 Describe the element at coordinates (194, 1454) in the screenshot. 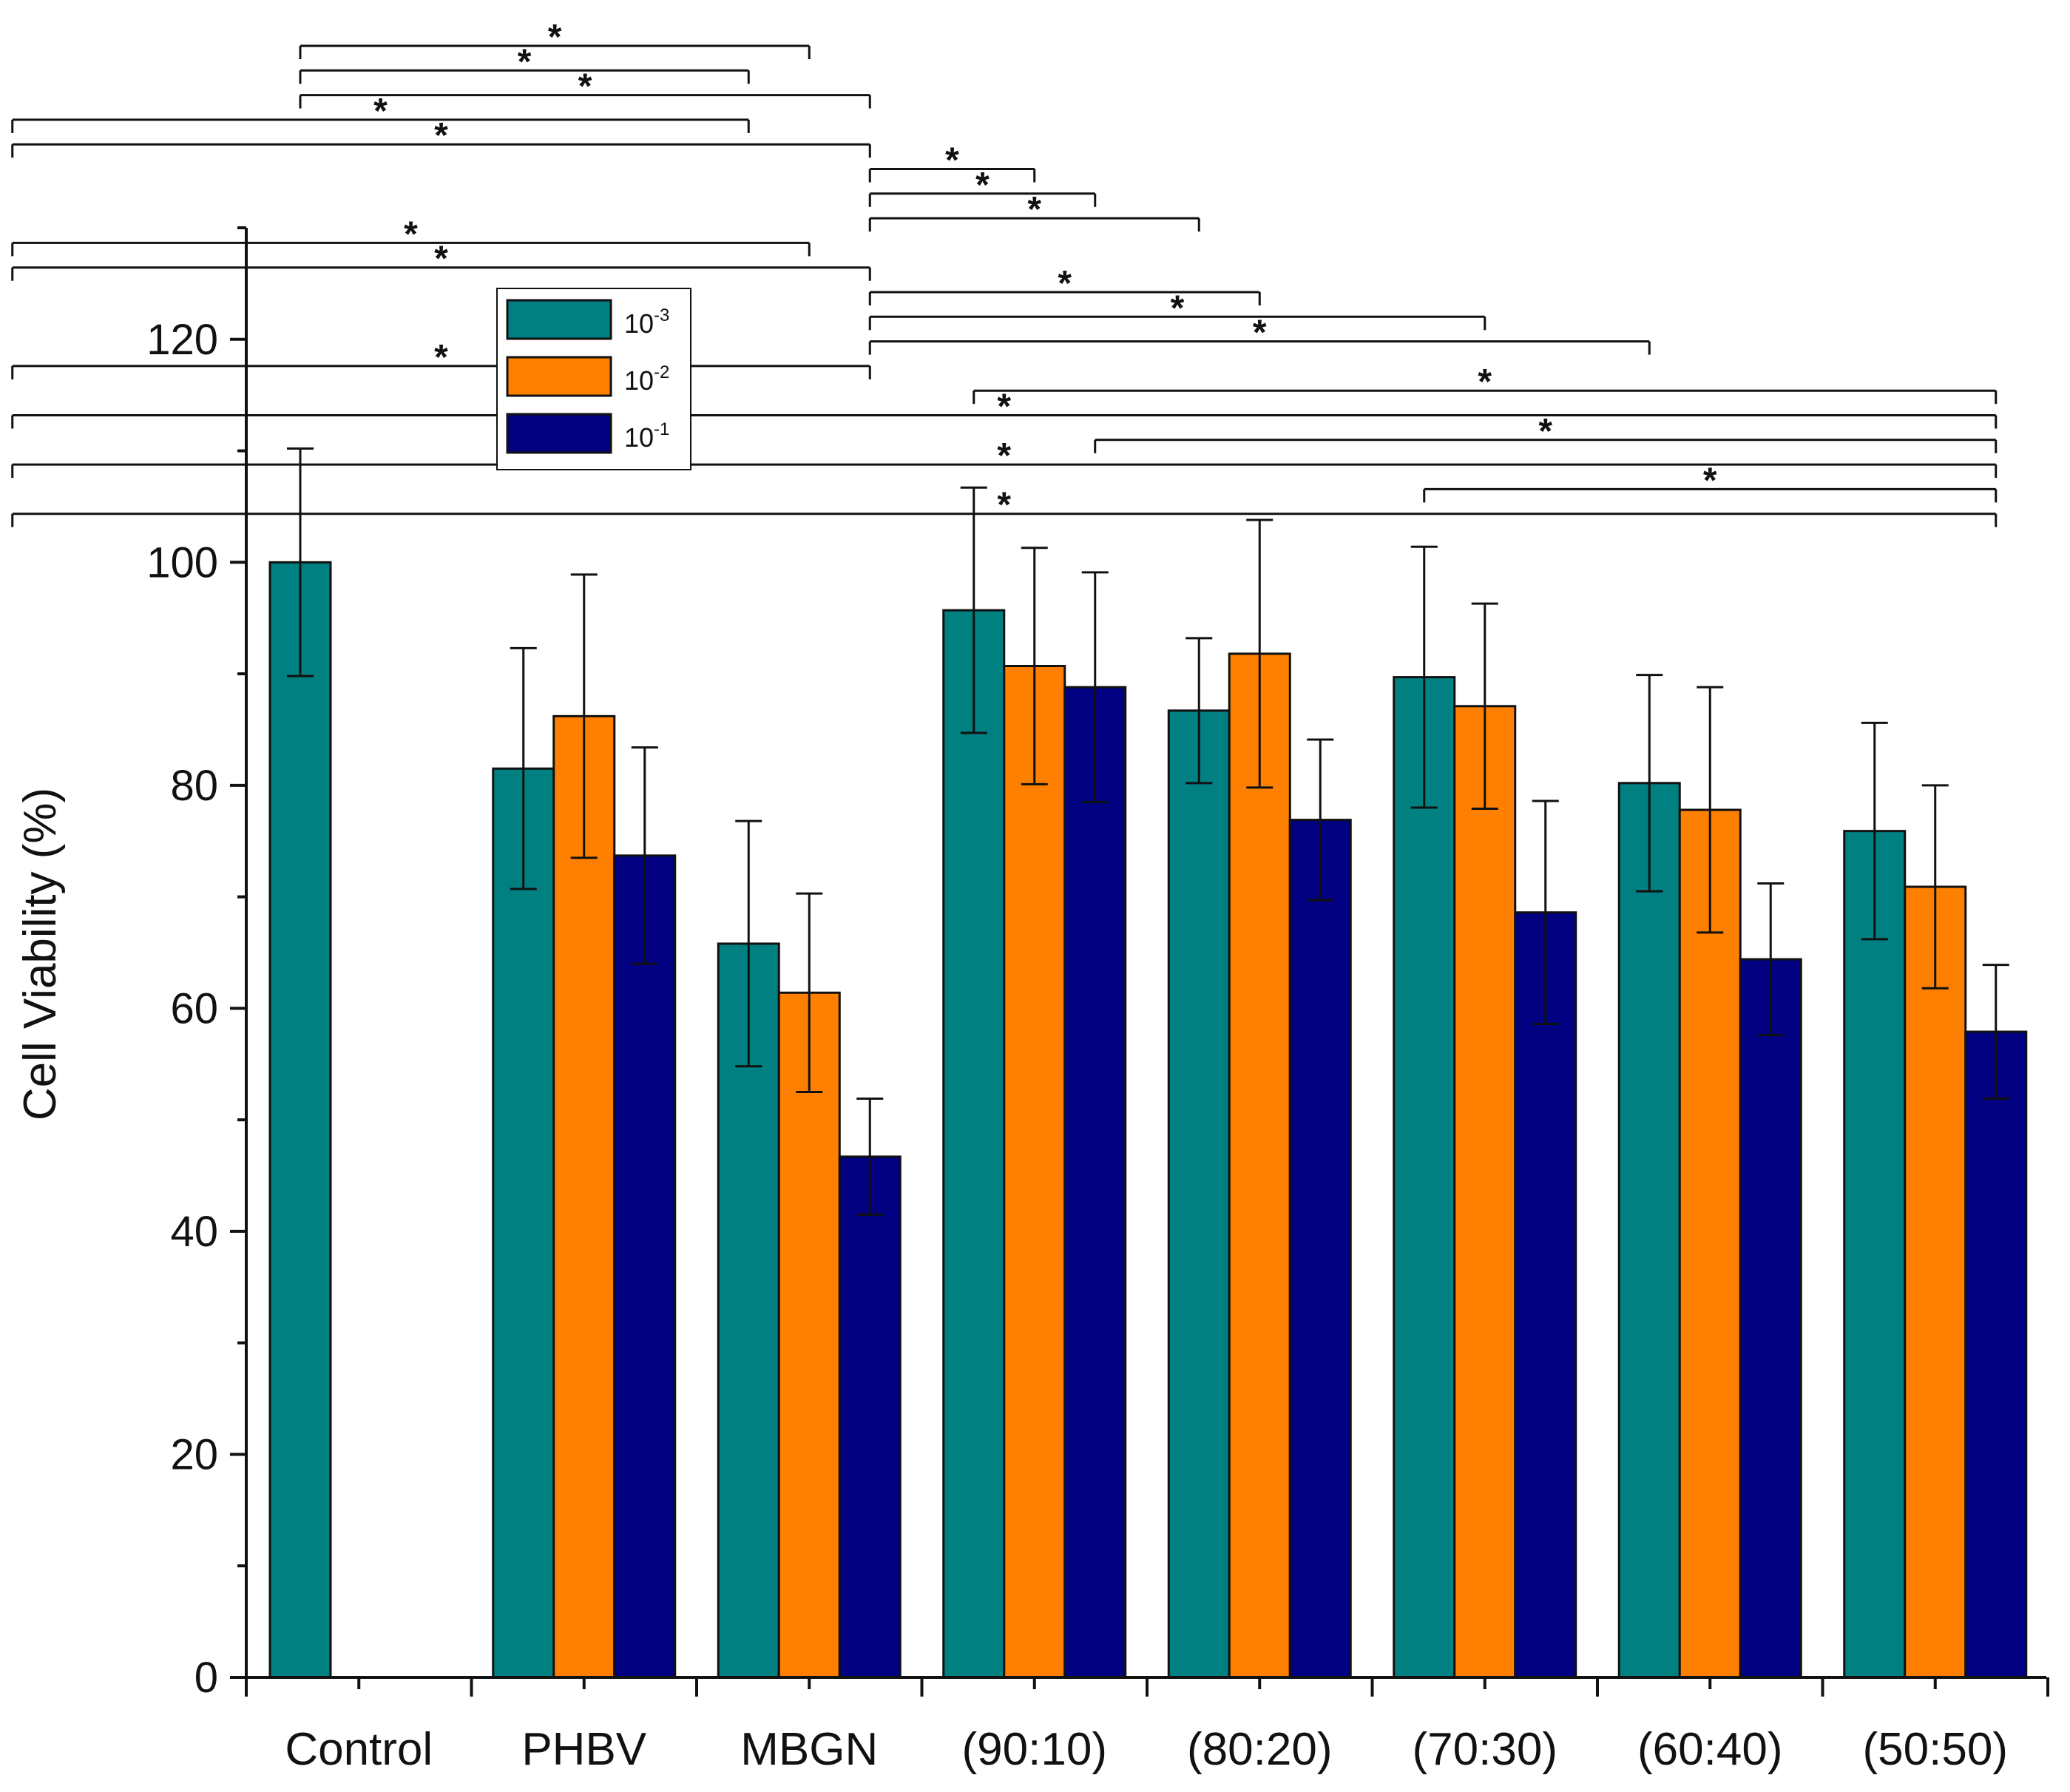

I see `y-tick-label-20: 20` at that location.